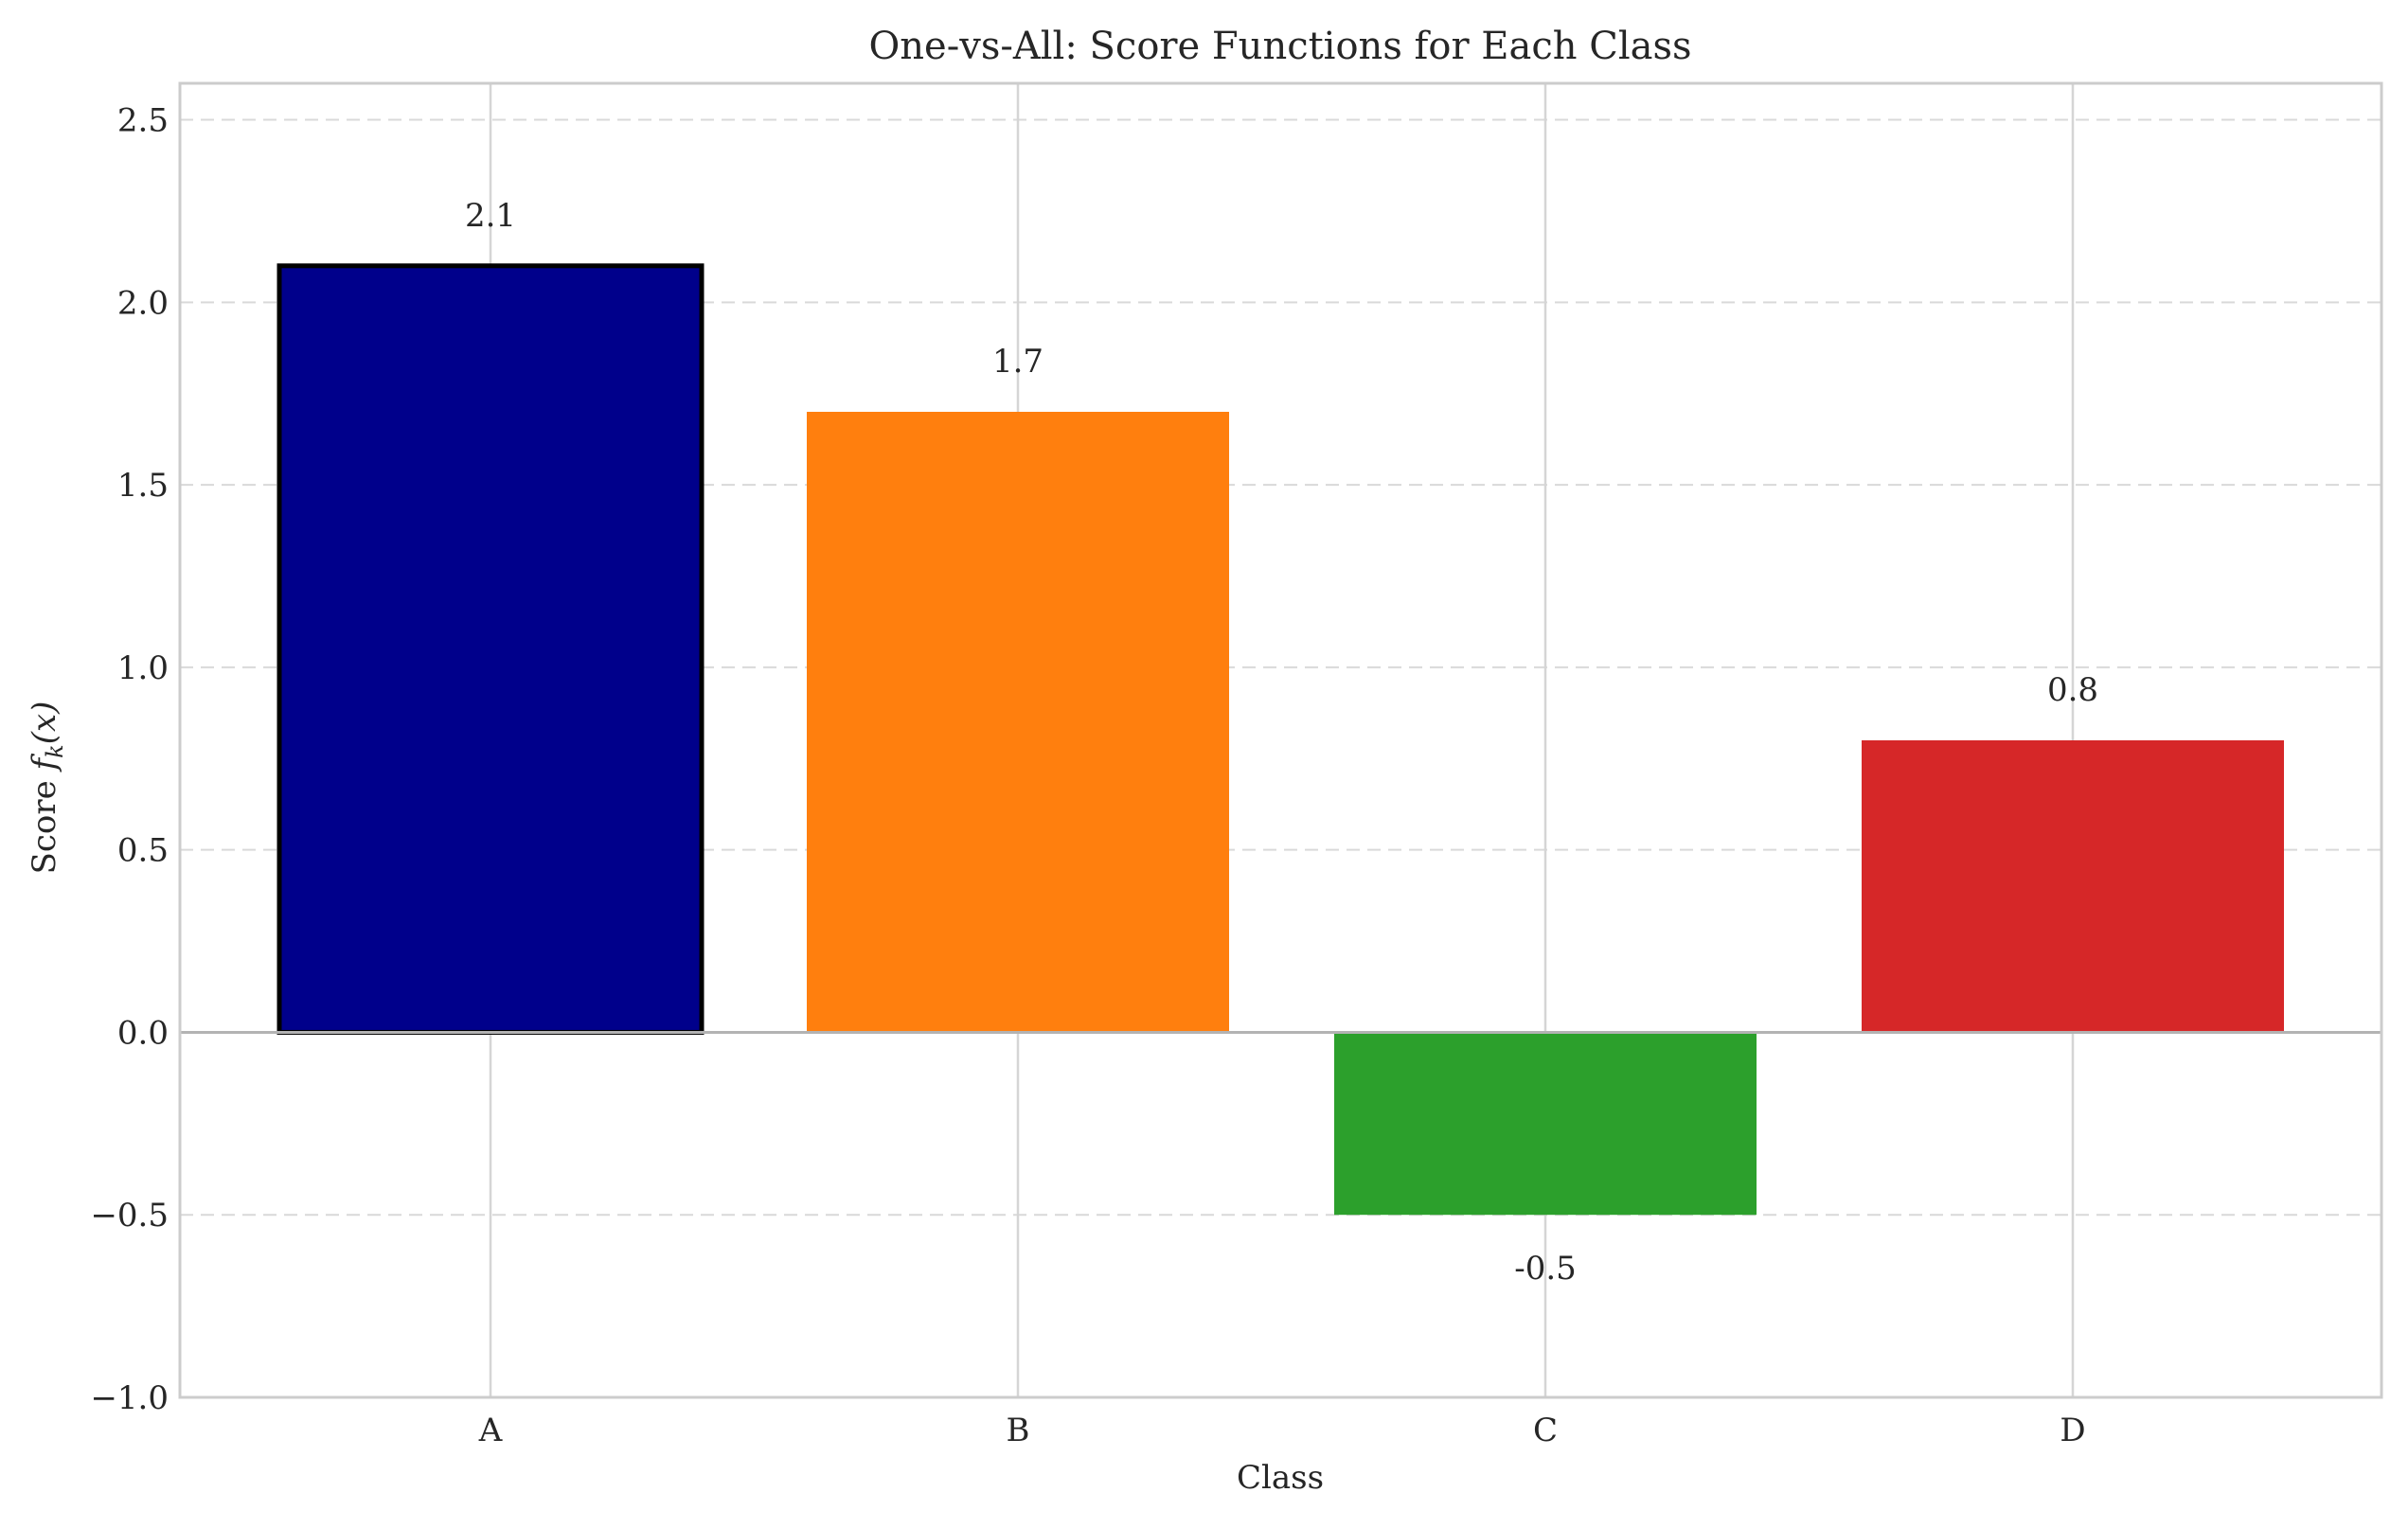 The height and width of the screenshot is (1528, 2408). What do you see at coordinates (2073, 886) in the screenshot?
I see `bar-d` at bounding box center [2073, 886].